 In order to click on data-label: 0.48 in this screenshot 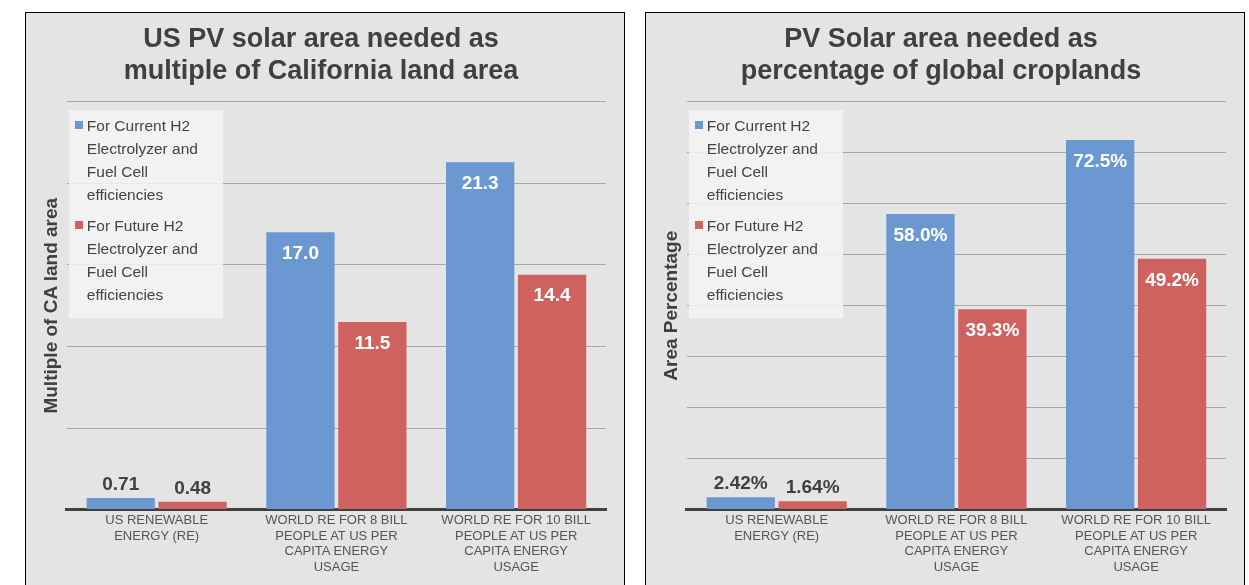, I will do `click(193, 487)`.